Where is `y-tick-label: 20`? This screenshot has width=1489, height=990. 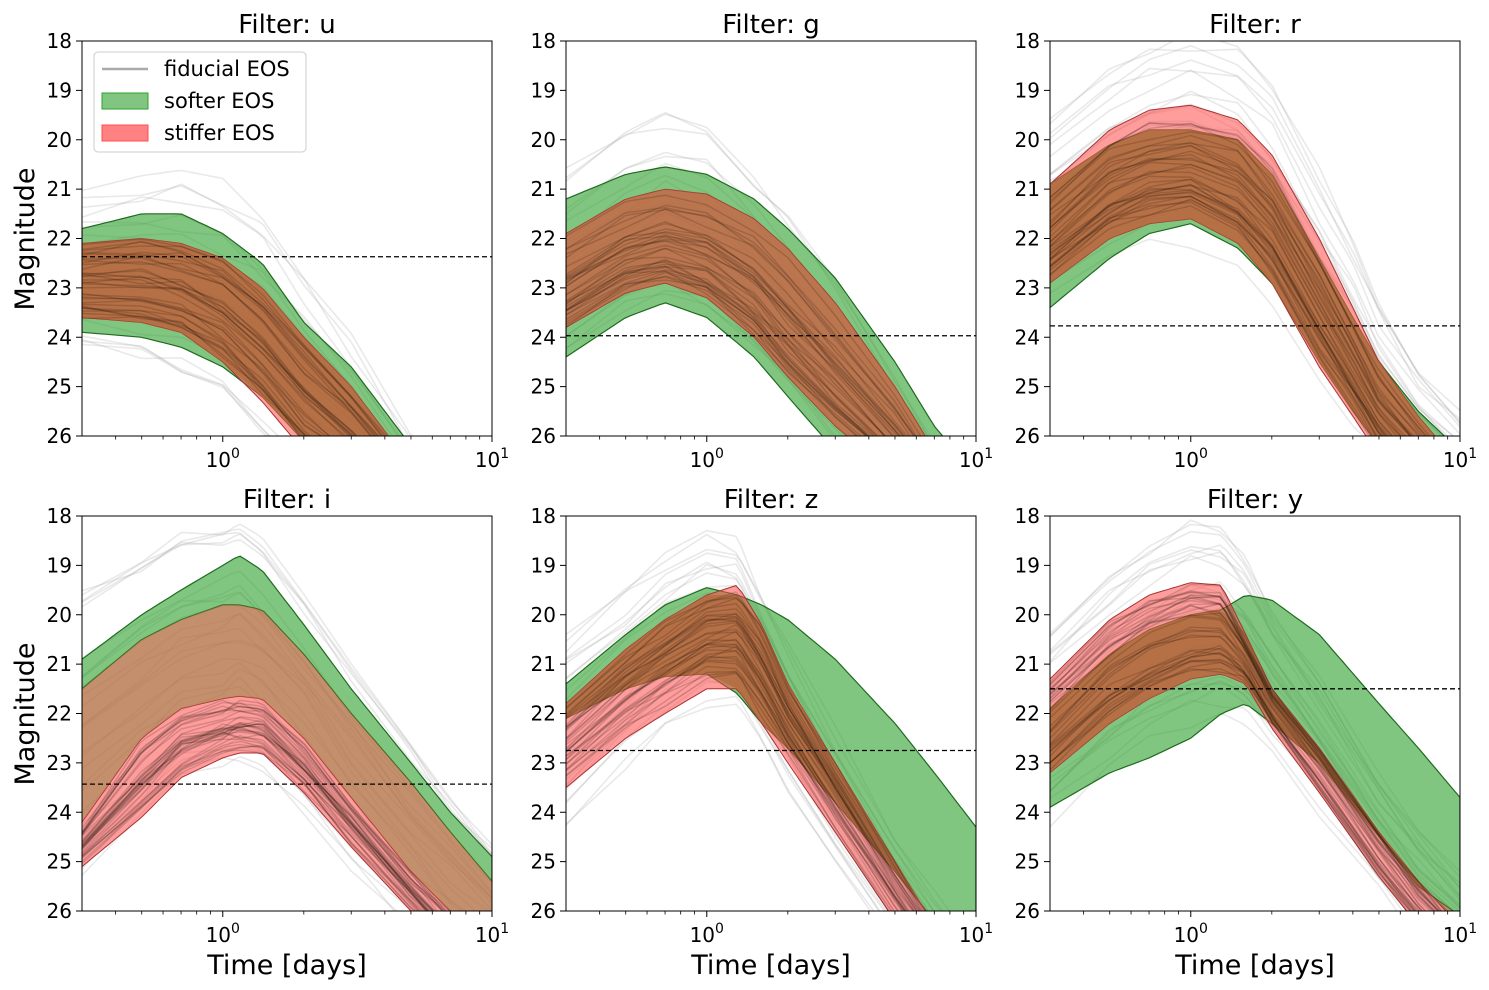 y-tick-label: 20 is located at coordinates (543, 140).